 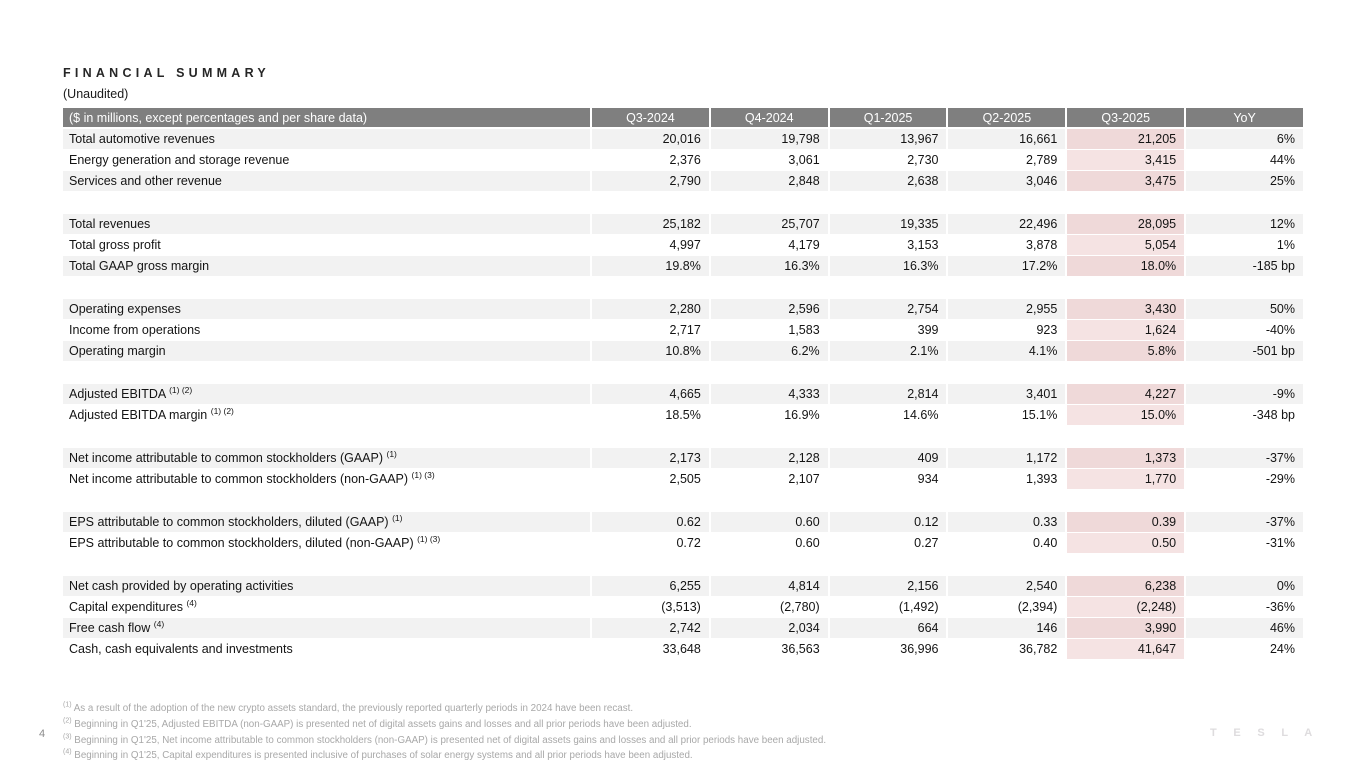 I want to click on cell-yoy: -37%, so click(x=1243, y=522).